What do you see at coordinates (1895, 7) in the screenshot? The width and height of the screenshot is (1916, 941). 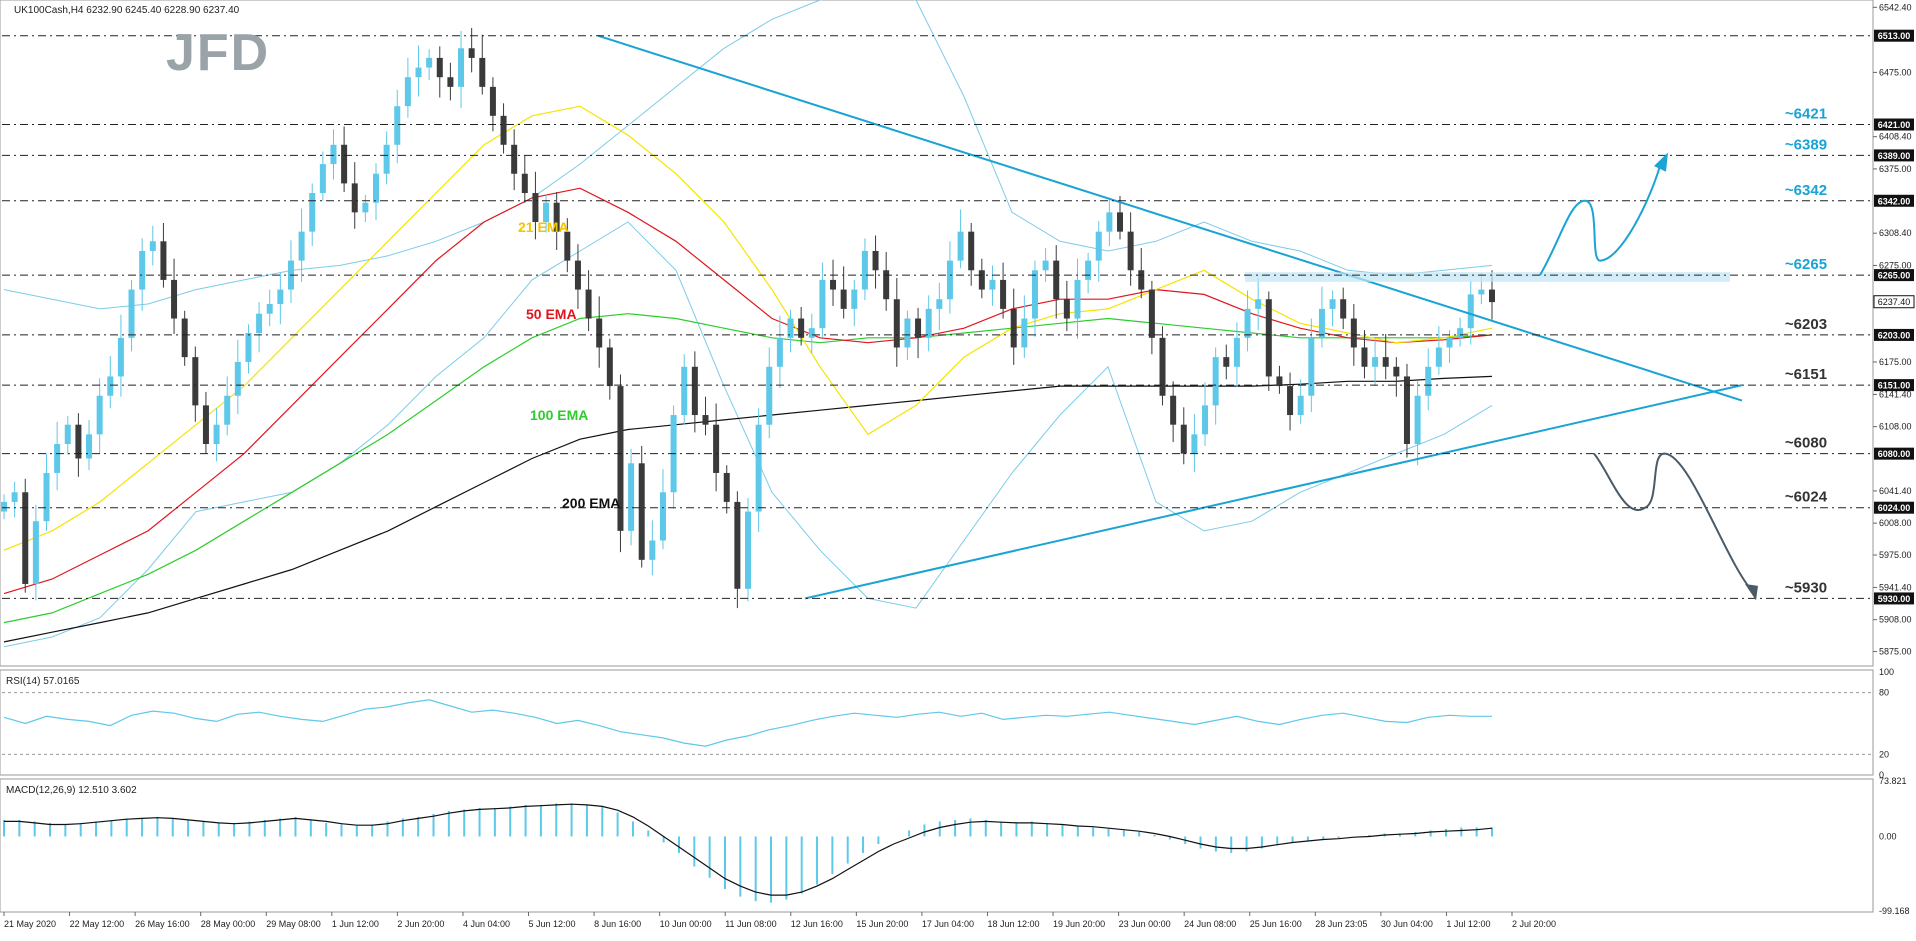 I see `y-tick-label: 6542.40` at bounding box center [1895, 7].